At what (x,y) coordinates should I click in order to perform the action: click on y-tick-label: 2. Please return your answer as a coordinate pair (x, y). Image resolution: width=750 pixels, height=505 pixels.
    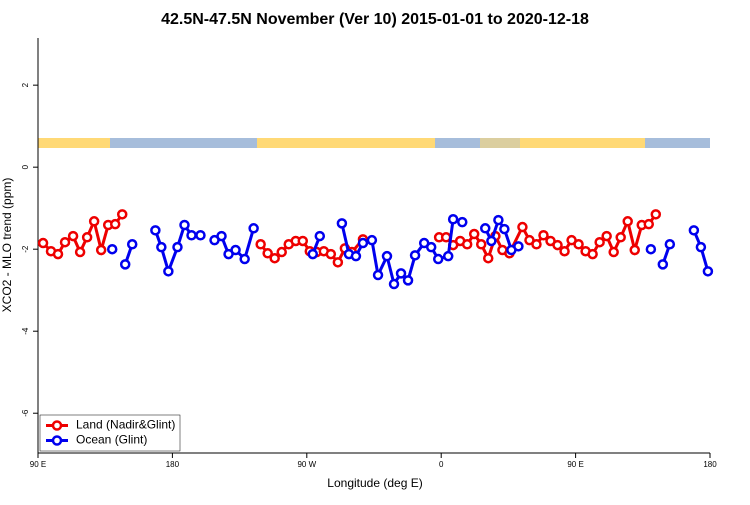
    Looking at the image, I should click on (25, 84).